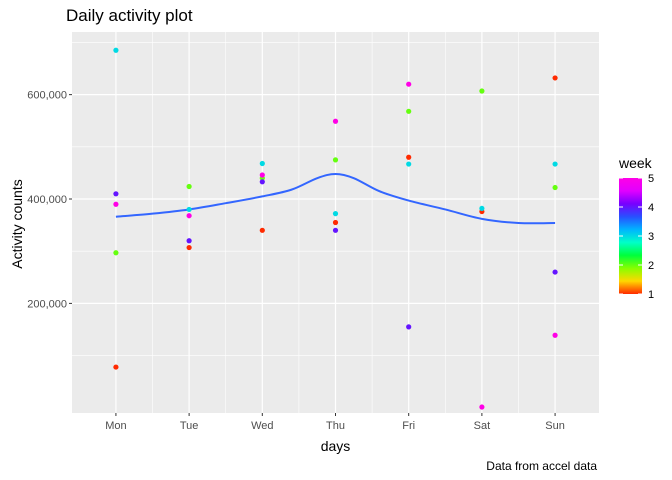  What do you see at coordinates (541, 466) in the screenshot?
I see `chart-caption: Data from accel data` at bounding box center [541, 466].